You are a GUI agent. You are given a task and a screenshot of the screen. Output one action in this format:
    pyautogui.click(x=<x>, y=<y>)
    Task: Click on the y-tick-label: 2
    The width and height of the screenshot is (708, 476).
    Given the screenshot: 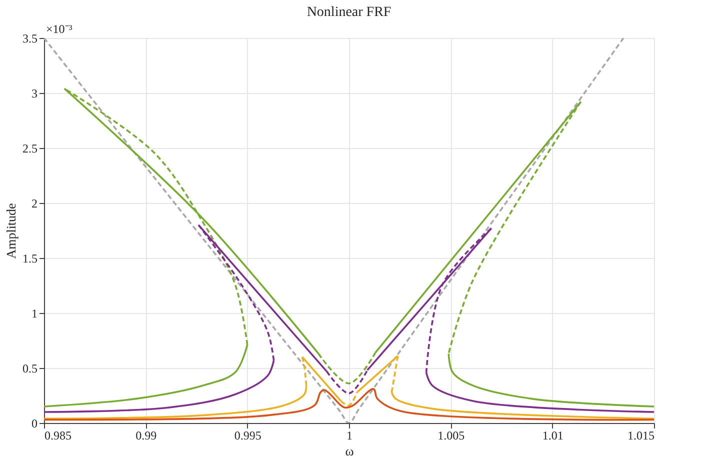 What is the action you would take?
    pyautogui.click(x=35, y=203)
    